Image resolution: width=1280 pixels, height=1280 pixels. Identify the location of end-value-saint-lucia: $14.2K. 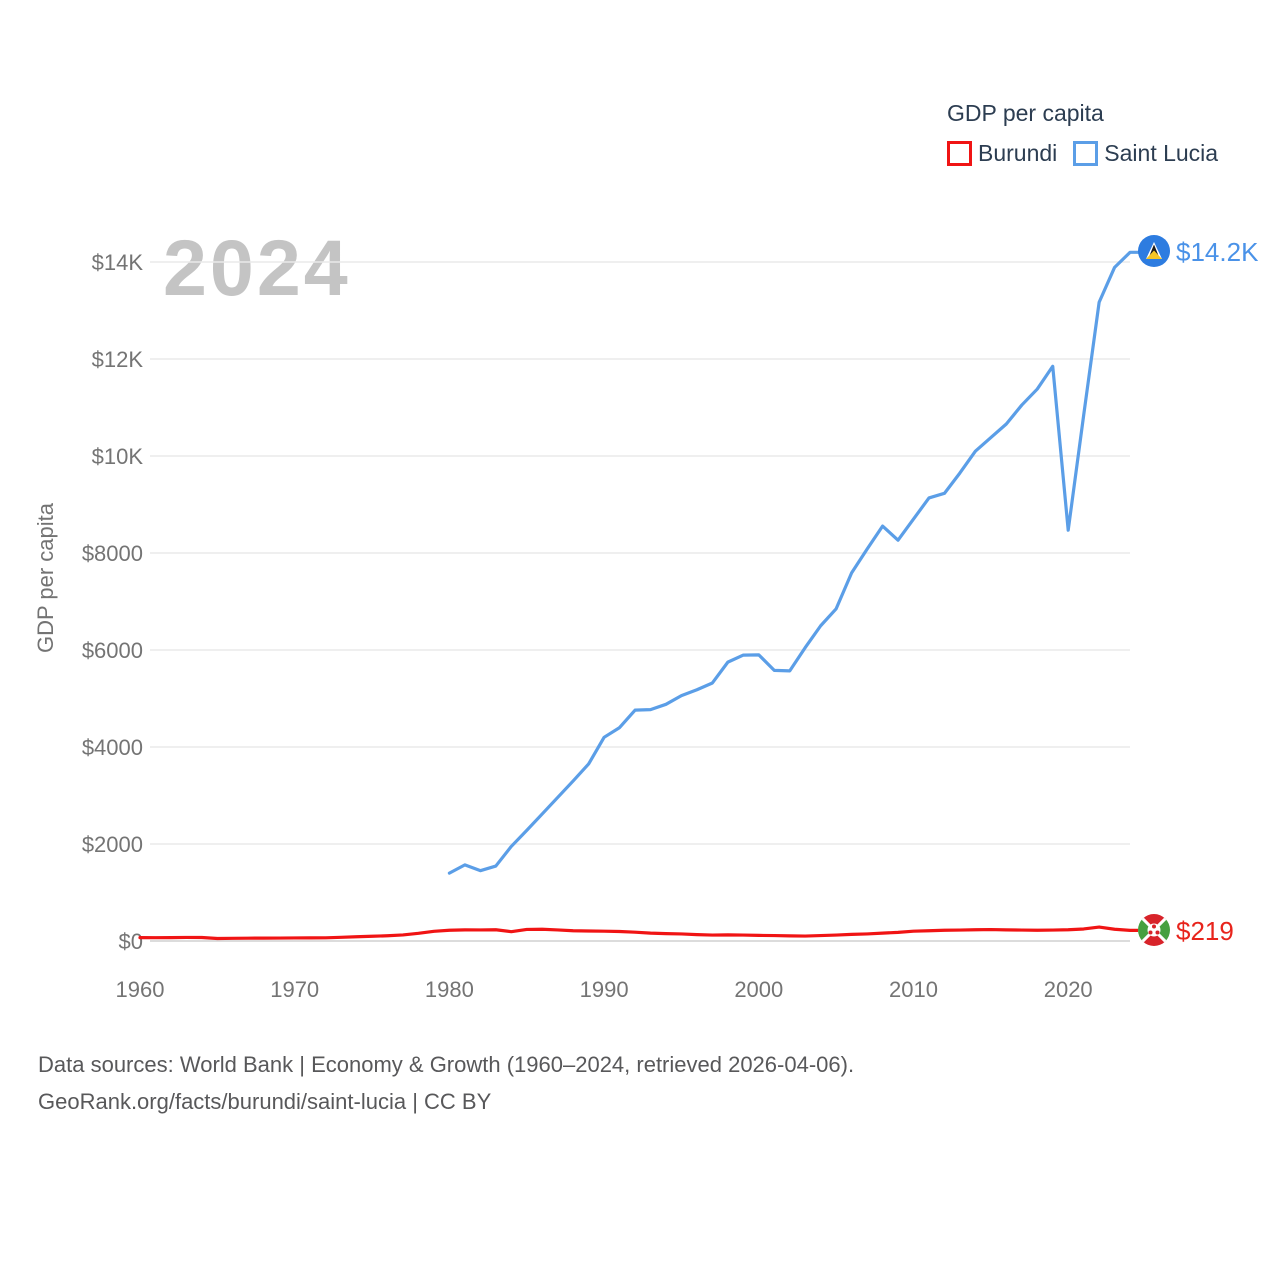
(1217, 252).